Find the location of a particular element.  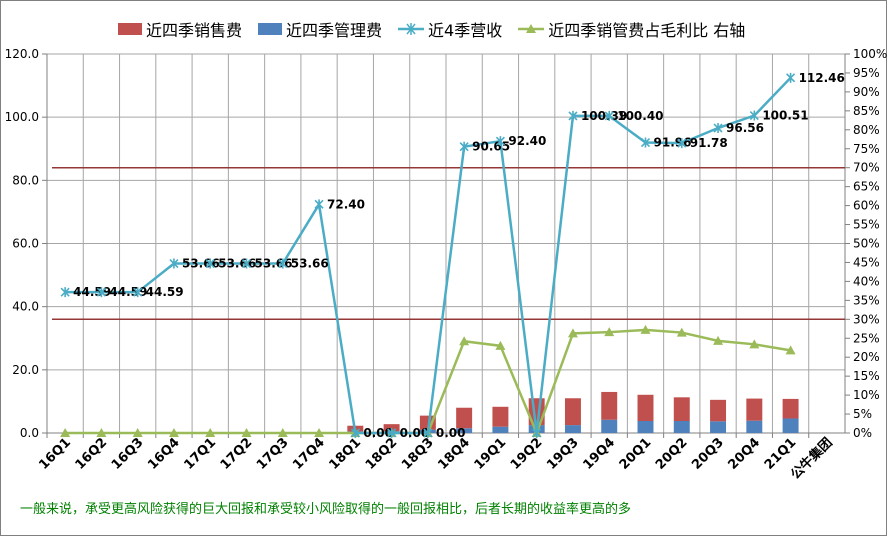

chart-legend: 近四季销售费 近四季管理费 近4季营收 近四季销管费占毛利比 右轴 is located at coordinates (439, 29).